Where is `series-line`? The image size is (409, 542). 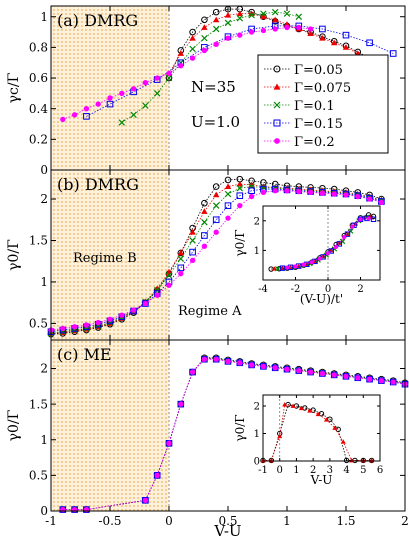 series-line is located at coordinates (186, 73).